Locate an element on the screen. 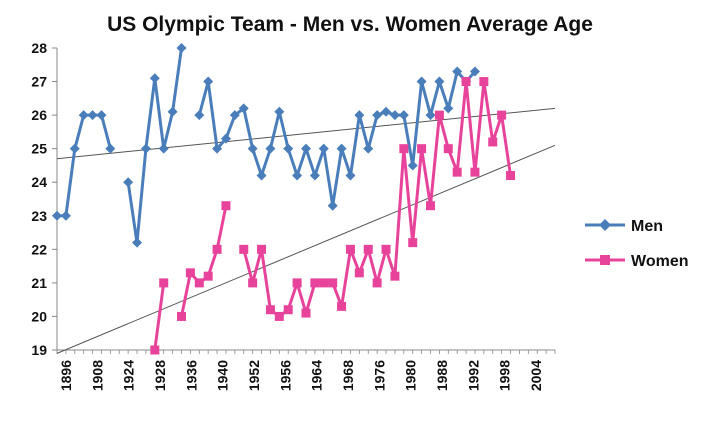 The image size is (720, 431). y-tick-label: 24 is located at coordinates (39, 182).